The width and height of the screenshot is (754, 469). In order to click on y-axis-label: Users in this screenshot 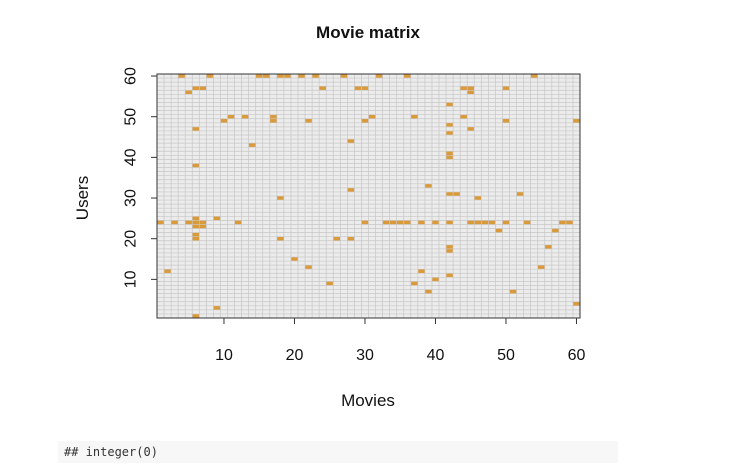, I will do `click(82, 198)`.